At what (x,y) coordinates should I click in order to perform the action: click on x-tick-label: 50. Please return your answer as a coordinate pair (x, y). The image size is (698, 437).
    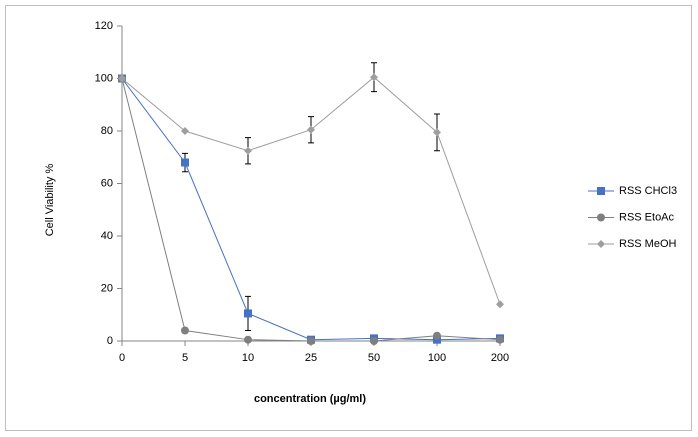
    Looking at the image, I should click on (374, 358).